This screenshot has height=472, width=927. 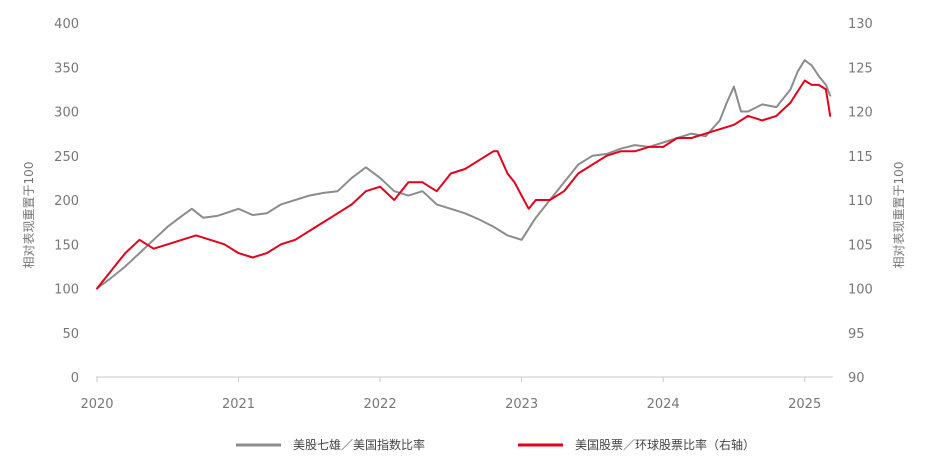 What do you see at coordinates (75, 378) in the screenshot?
I see `y-left-tick-label: 0` at bounding box center [75, 378].